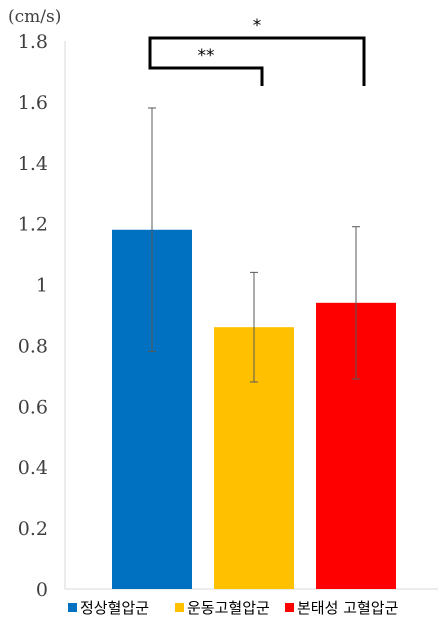  I want to click on legend-item: 운동고혈압군, so click(222, 608).